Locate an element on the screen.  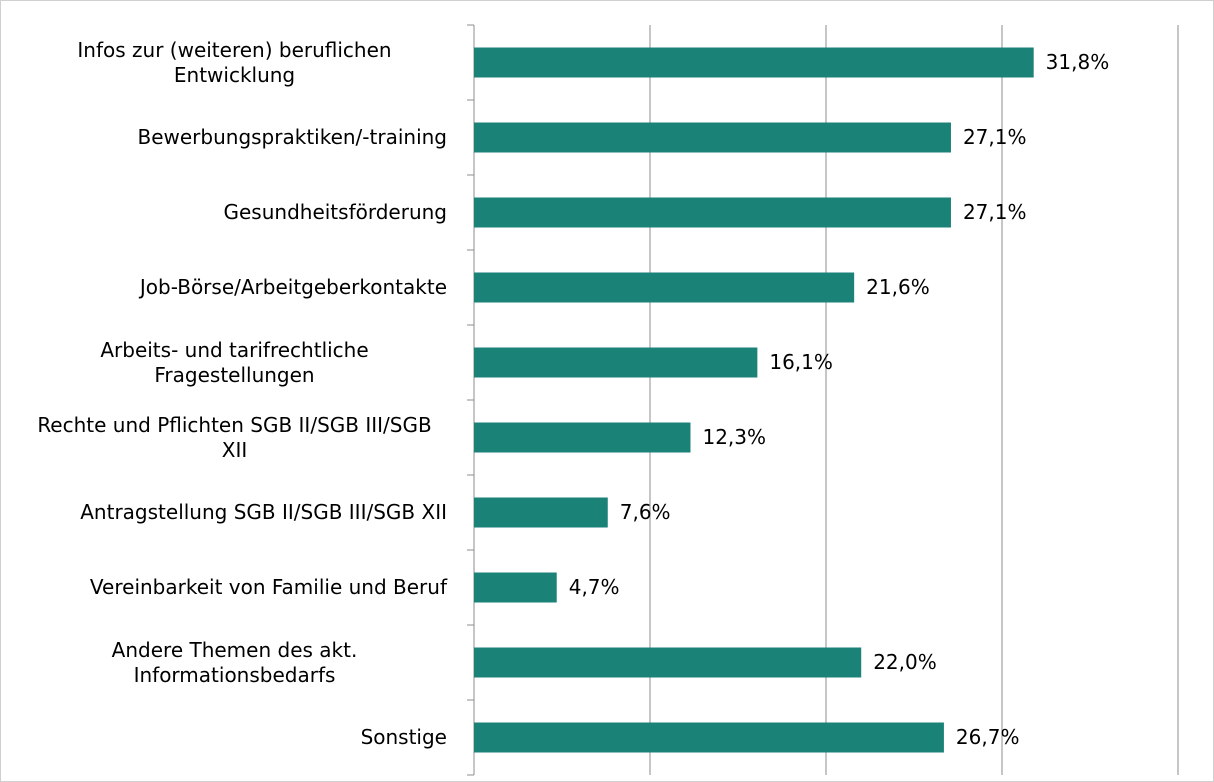
category-label-box: Antragstellung SGB II/SGB III/SGB XII is located at coordinates (223, 512).